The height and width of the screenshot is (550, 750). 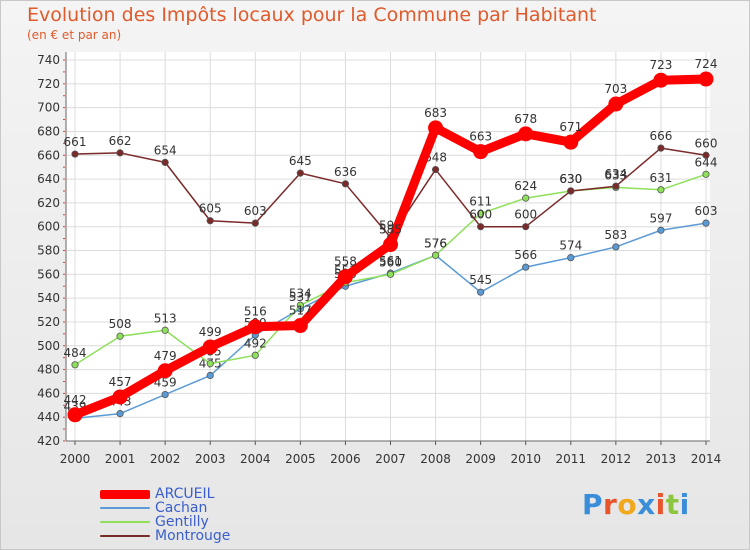 I want to click on data-label-montrouge: 636, so click(x=345, y=172).